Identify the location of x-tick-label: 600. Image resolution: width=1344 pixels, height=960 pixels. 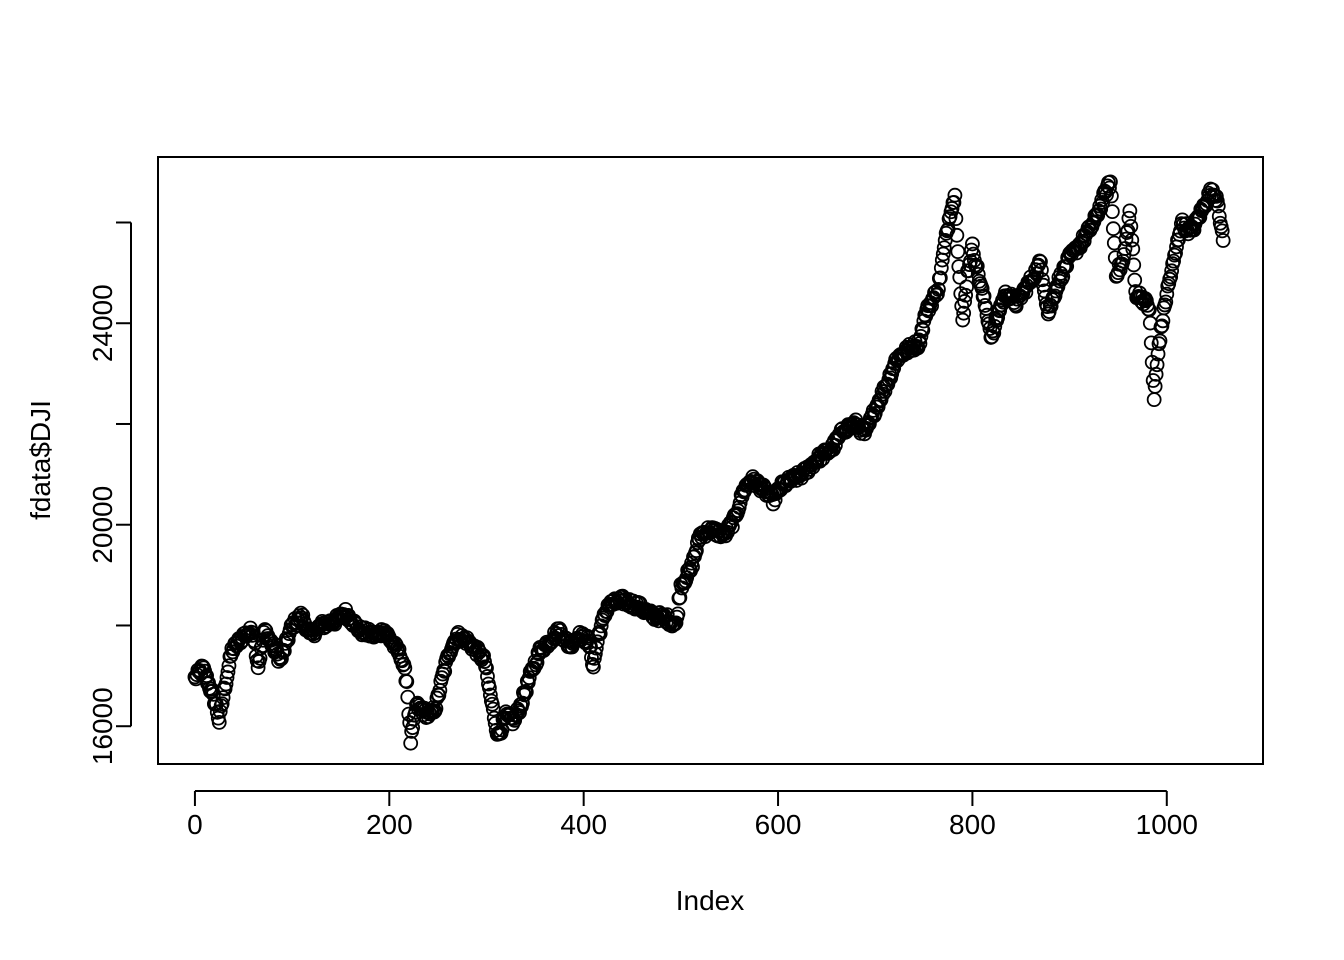
(778, 824).